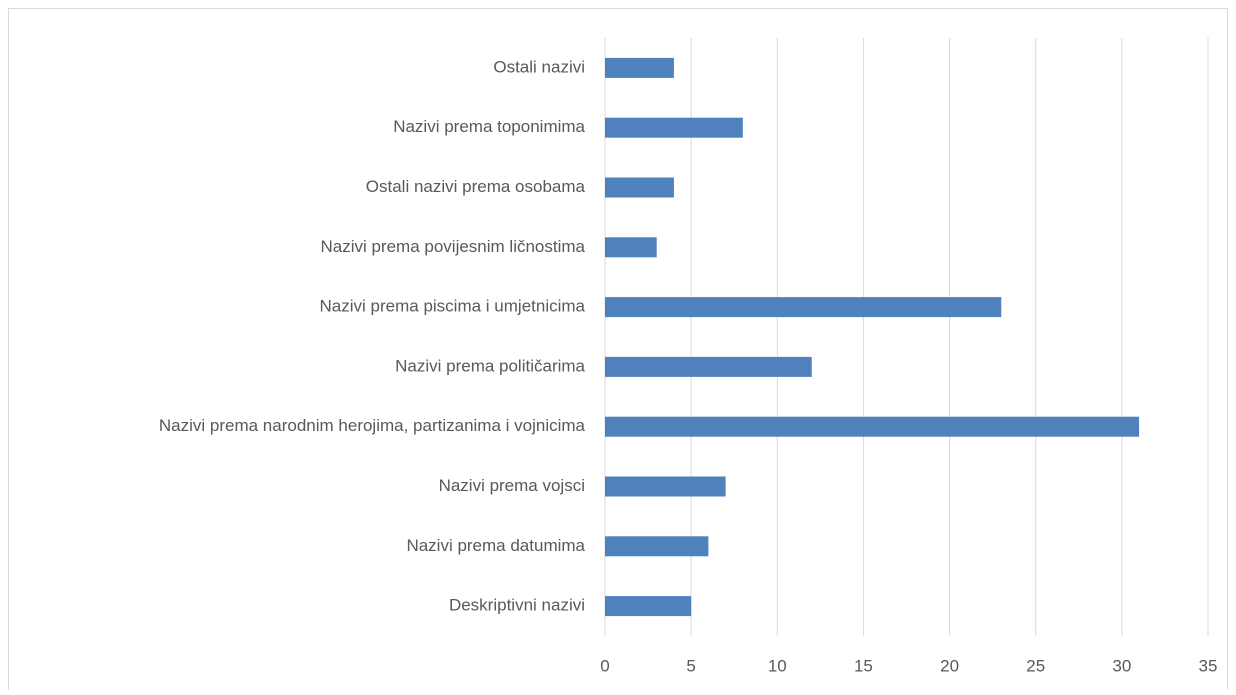 This screenshot has height=695, width=1236. I want to click on x-tick-label: 10, so click(777, 665).